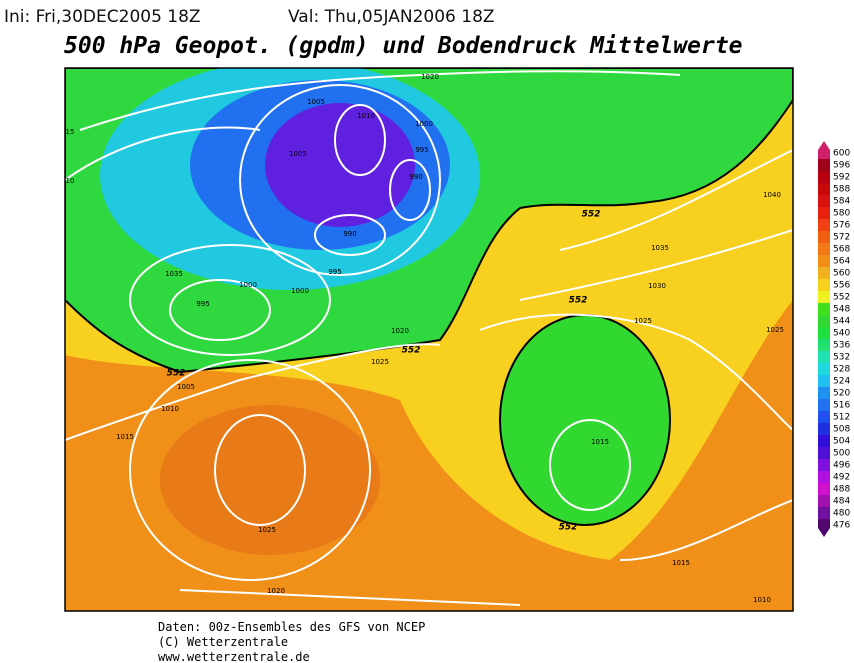  I want to click on dark-orange-field, so click(270, 480).